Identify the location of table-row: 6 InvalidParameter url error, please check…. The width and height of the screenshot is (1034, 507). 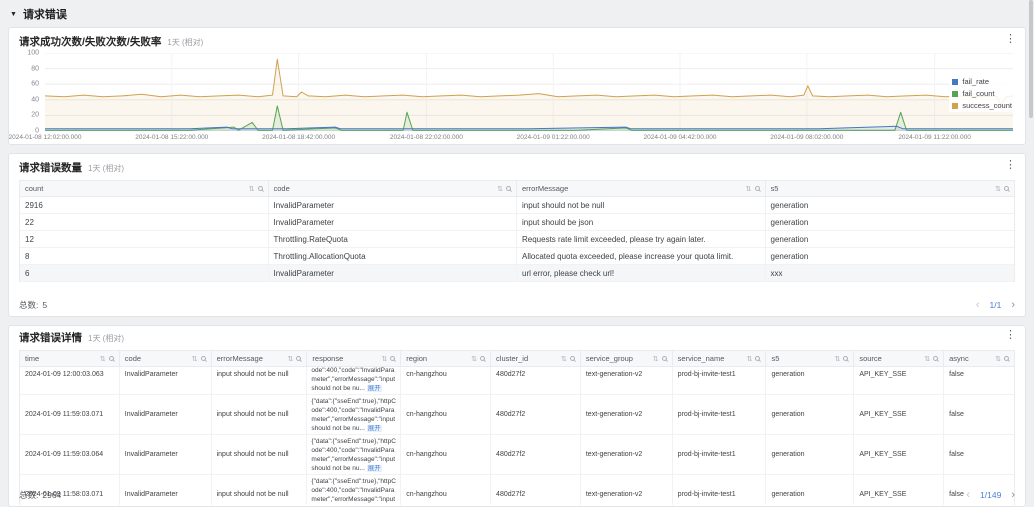
(517, 273).